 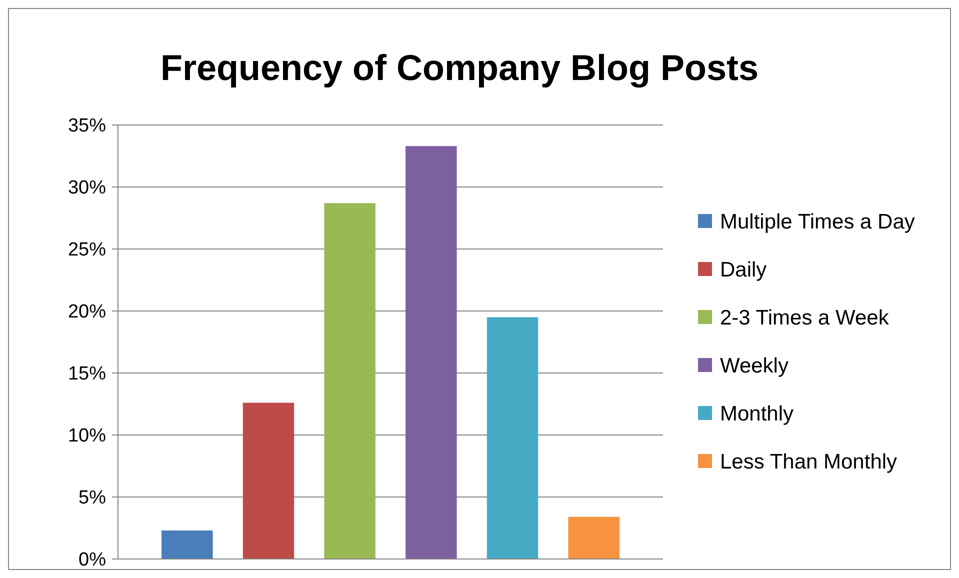 What do you see at coordinates (87, 436) in the screenshot?
I see `y-tick-label: 10%` at bounding box center [87, 436].